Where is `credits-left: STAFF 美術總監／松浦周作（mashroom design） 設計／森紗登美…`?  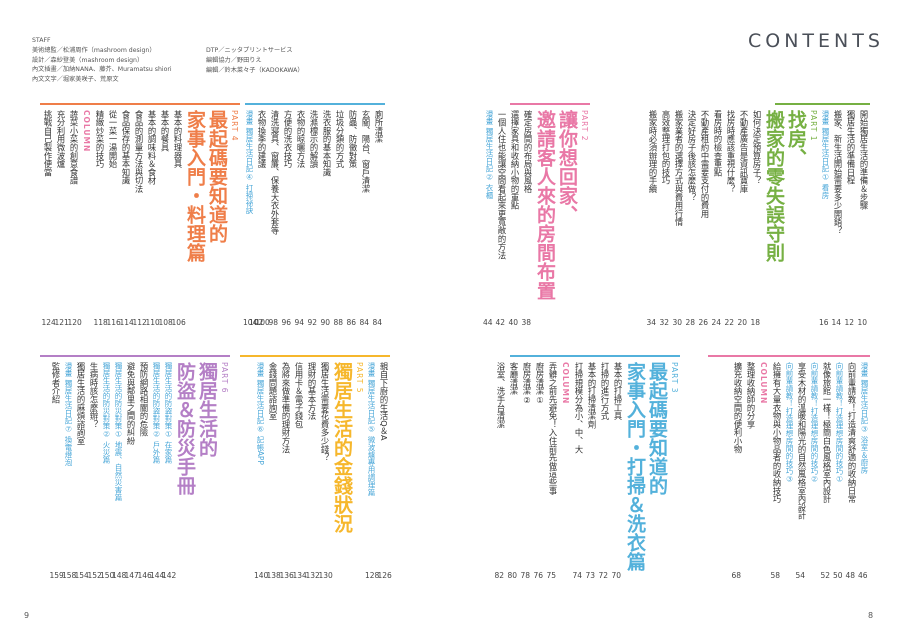 credits-left: STAFF 美術總監／松浦周作（mashroom design） 設計／森紗登美… is located at coordinates (102, 60).